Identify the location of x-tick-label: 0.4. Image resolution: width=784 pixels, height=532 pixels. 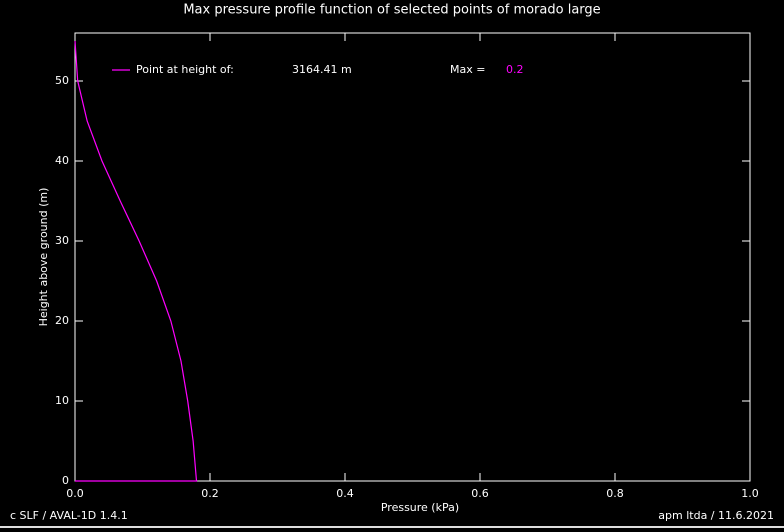
(345, 493).